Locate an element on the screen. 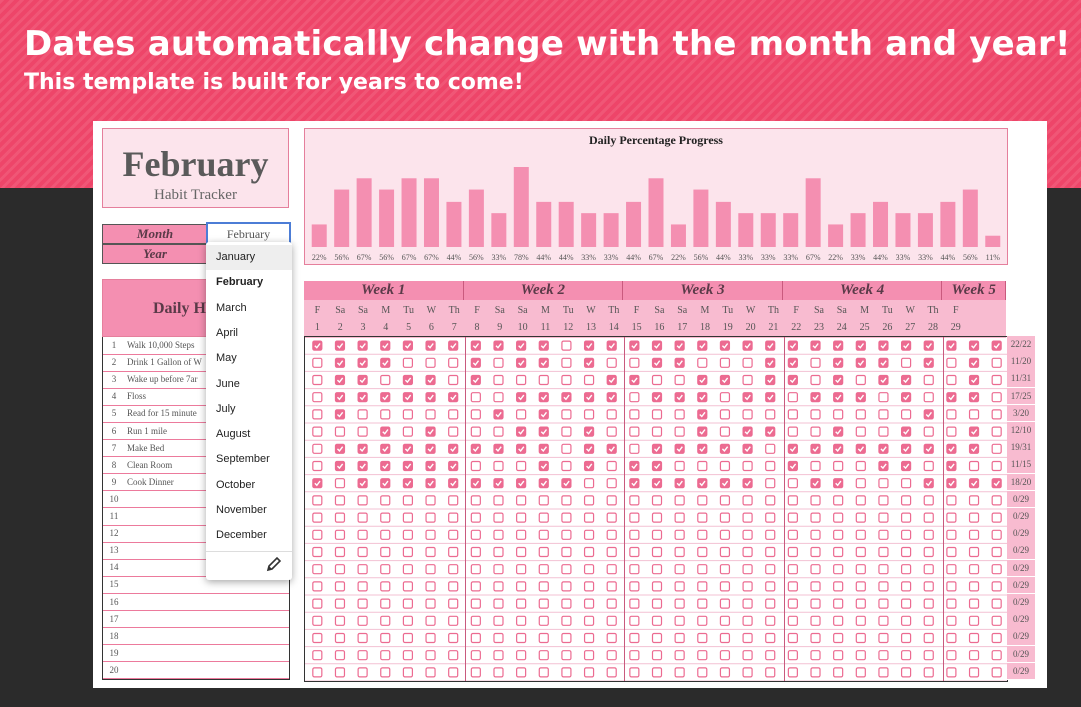 This screenshot has height=707, width=1081. month-option-february: February is located at coordinates (240, 282).